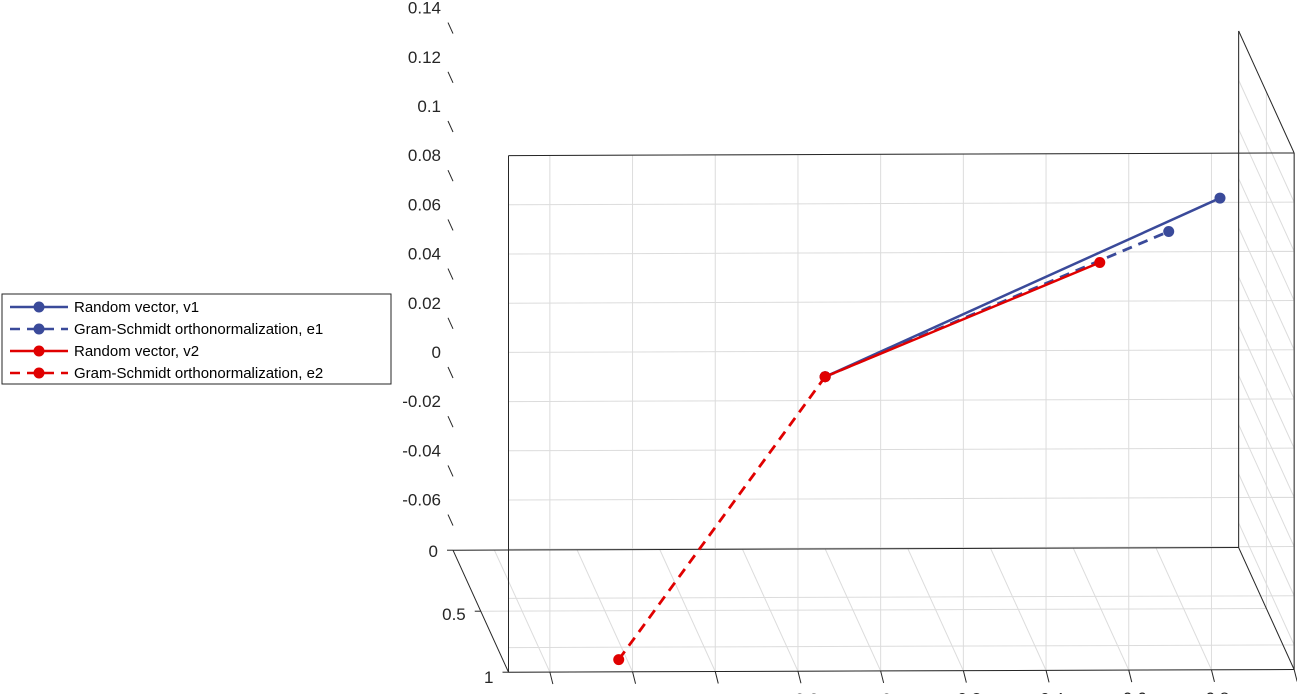  I want to click on legend-label: Random vector, v1, so click(136, 307).